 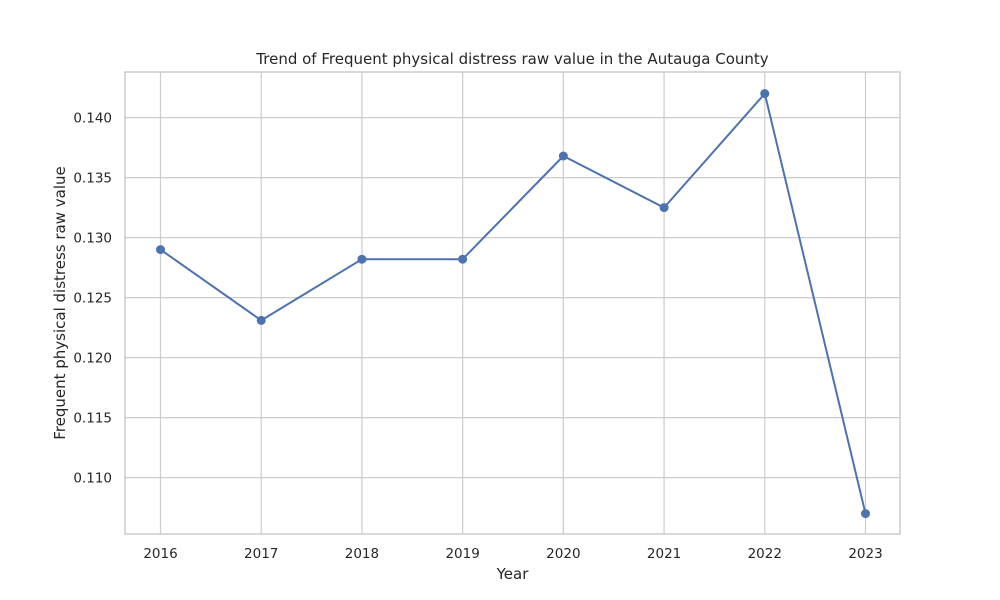 What do you see at coordinates (765, 554) in the screenshot?
I see `x-tick-label: 2022` at bounding box center [765, 554].